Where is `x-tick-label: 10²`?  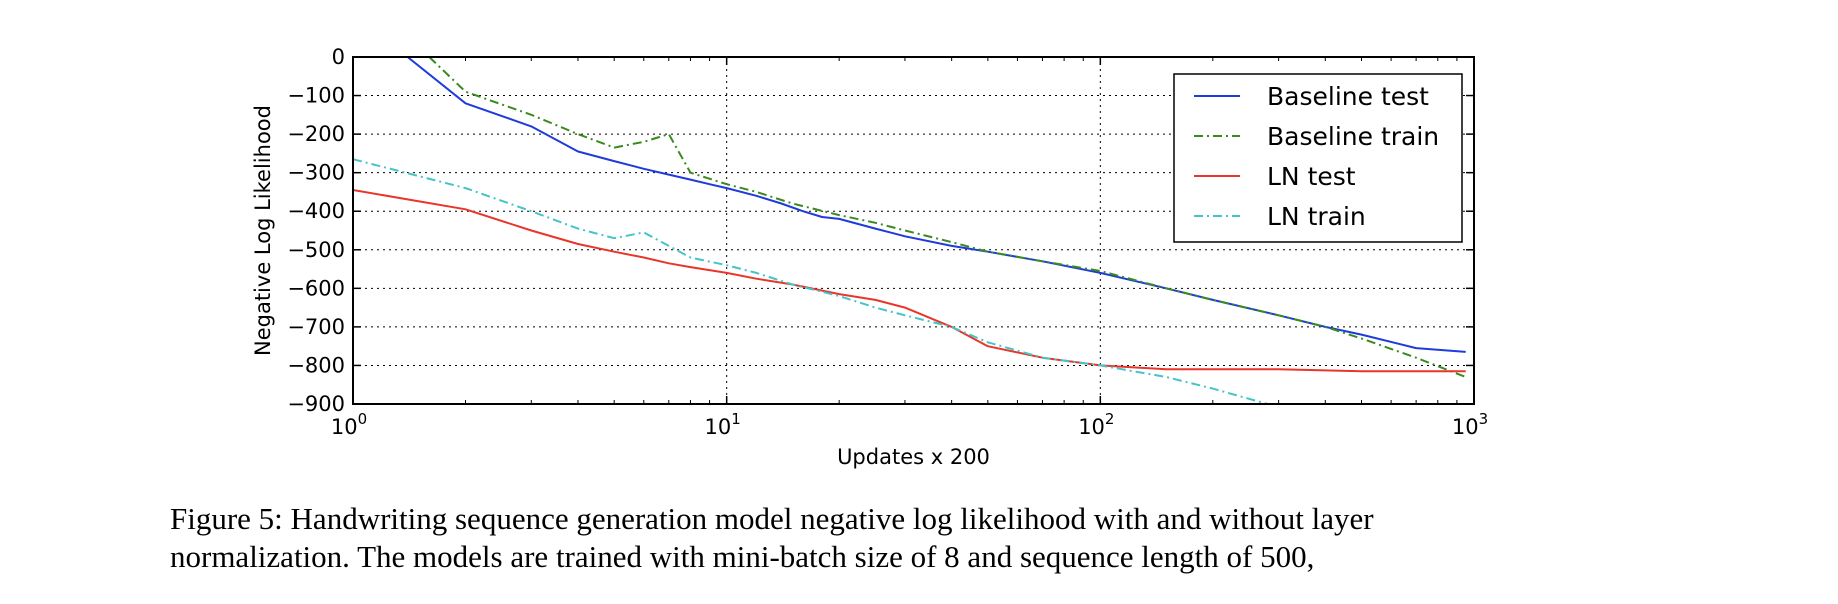 x-tick-label: 10² is located at coordinates (1096, 424).